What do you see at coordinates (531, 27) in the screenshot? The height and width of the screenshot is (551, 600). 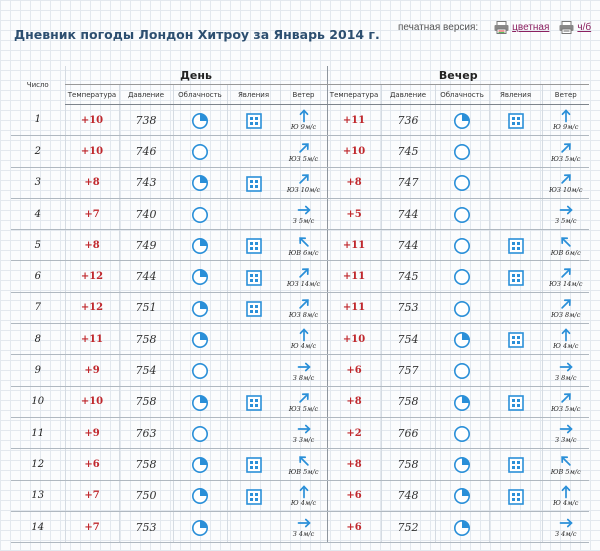 I see `print-color-link: цветная` at bounding box center [531, 27].